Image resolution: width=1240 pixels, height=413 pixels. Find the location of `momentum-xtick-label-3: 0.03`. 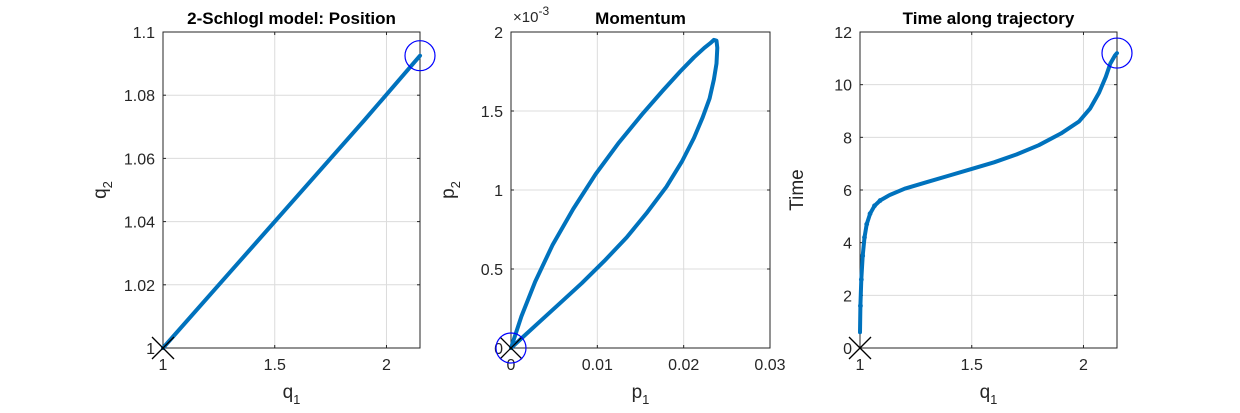

momentum-xtick-label-3: 0.03 is located at coordinates (769, 365).